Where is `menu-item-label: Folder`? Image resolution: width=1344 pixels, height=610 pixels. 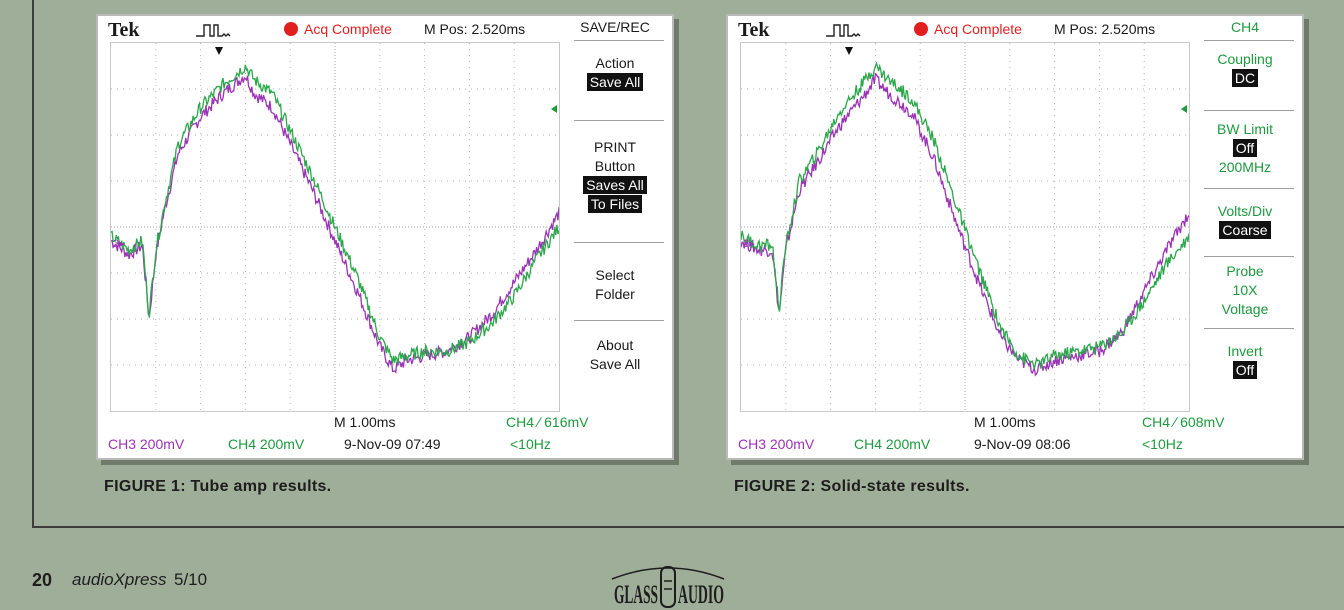 menu-item-label: Folder is located at coordinates (615, 294).